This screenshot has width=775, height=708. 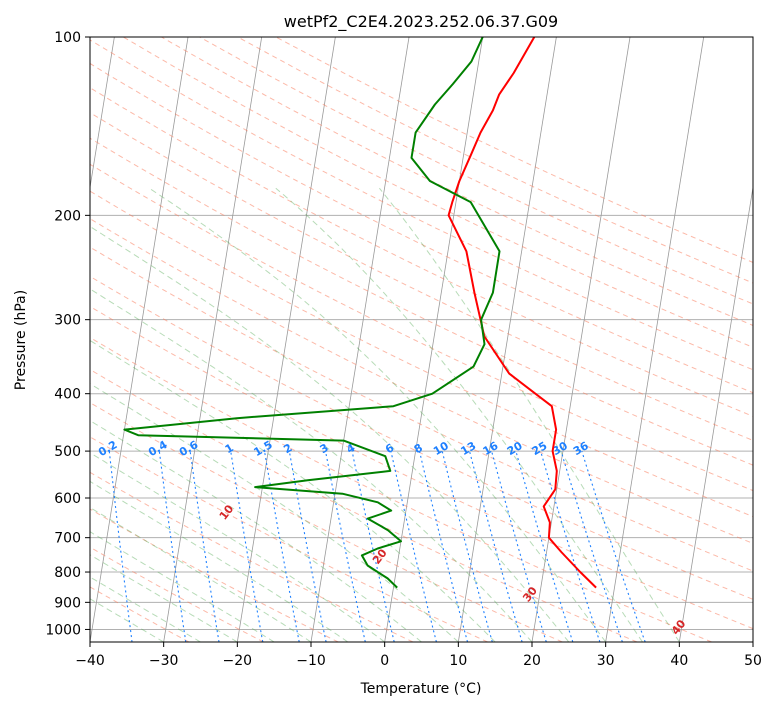 I want to click on y-tick-label: 800, so click(x=67, y=573).